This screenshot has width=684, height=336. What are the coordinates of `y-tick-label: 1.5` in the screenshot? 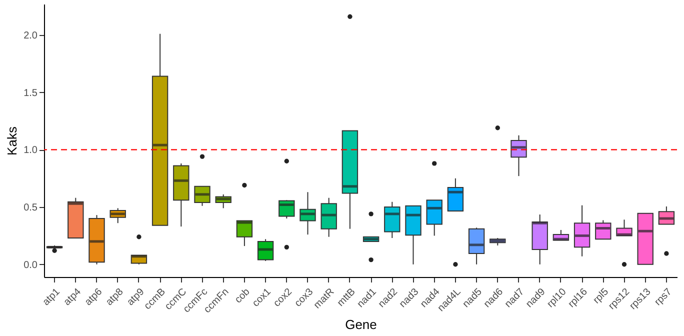 It's located at (31, 93).